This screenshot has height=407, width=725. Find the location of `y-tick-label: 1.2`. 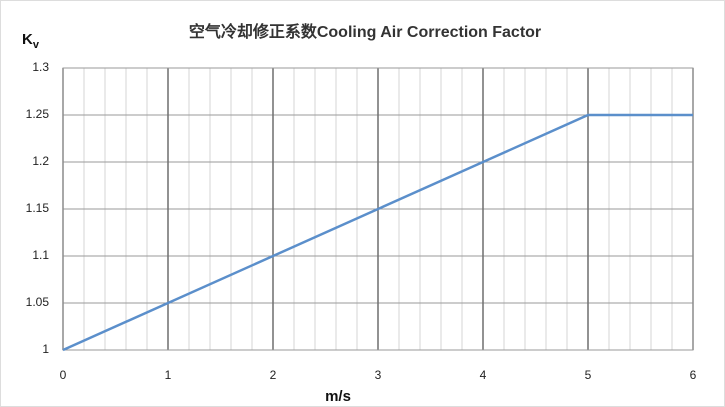

y-tick-label: 1.2 is located at coordinates (40, 161).